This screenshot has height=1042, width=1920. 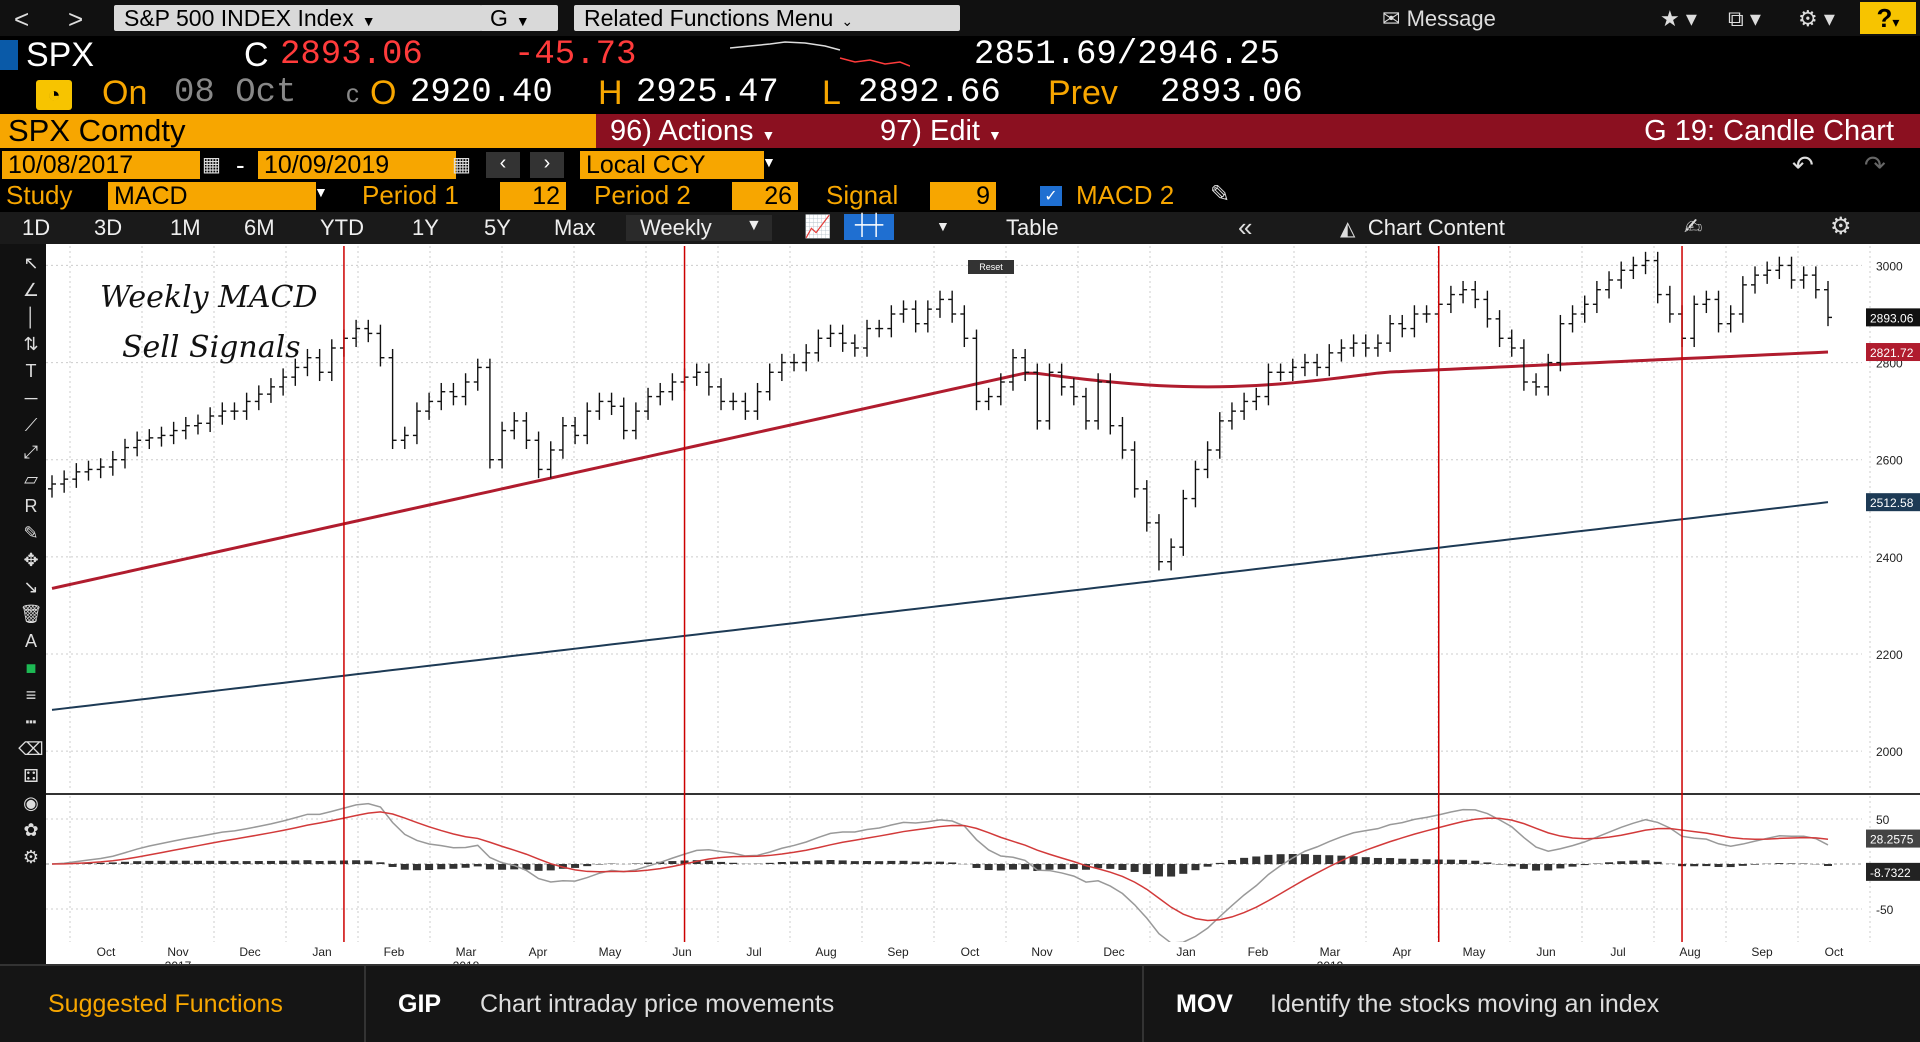 I want to click on line-chart-icon: 📈, so click(x=817, y=227).